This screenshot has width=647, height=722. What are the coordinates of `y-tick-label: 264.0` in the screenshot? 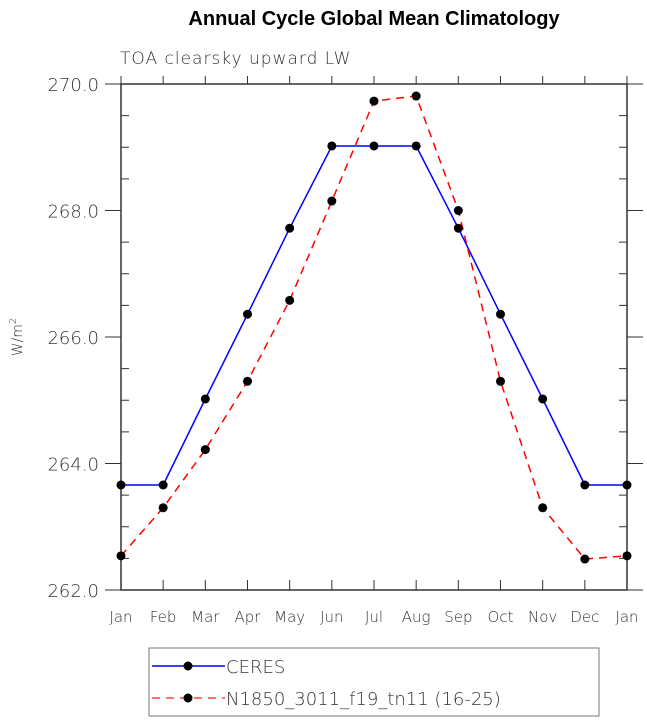 It's located at (73, 465).